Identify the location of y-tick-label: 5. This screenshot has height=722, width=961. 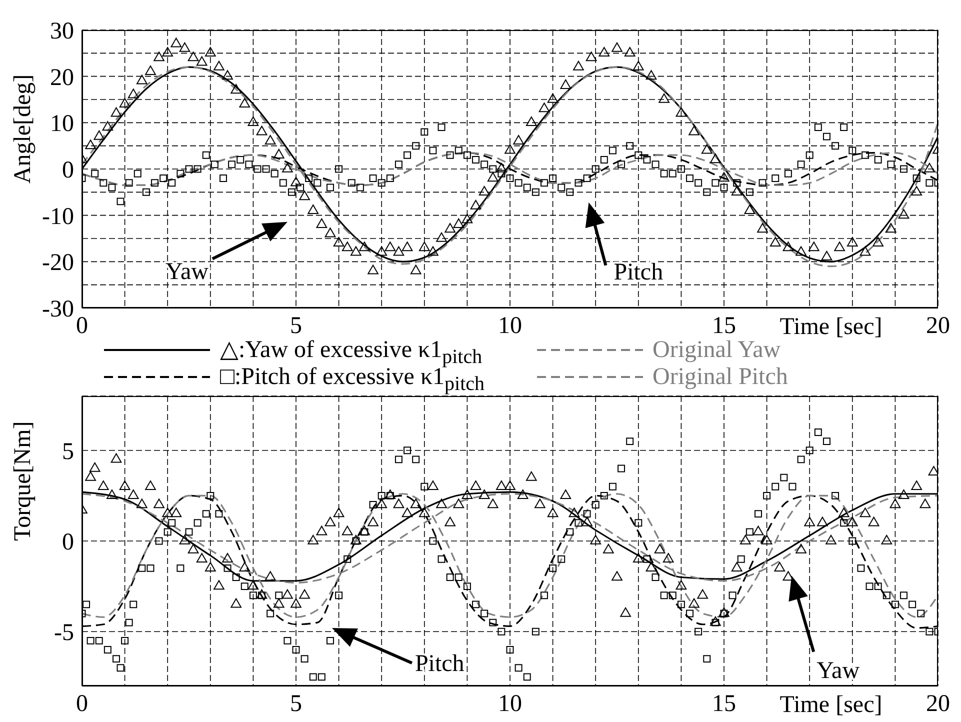
(68, 451).